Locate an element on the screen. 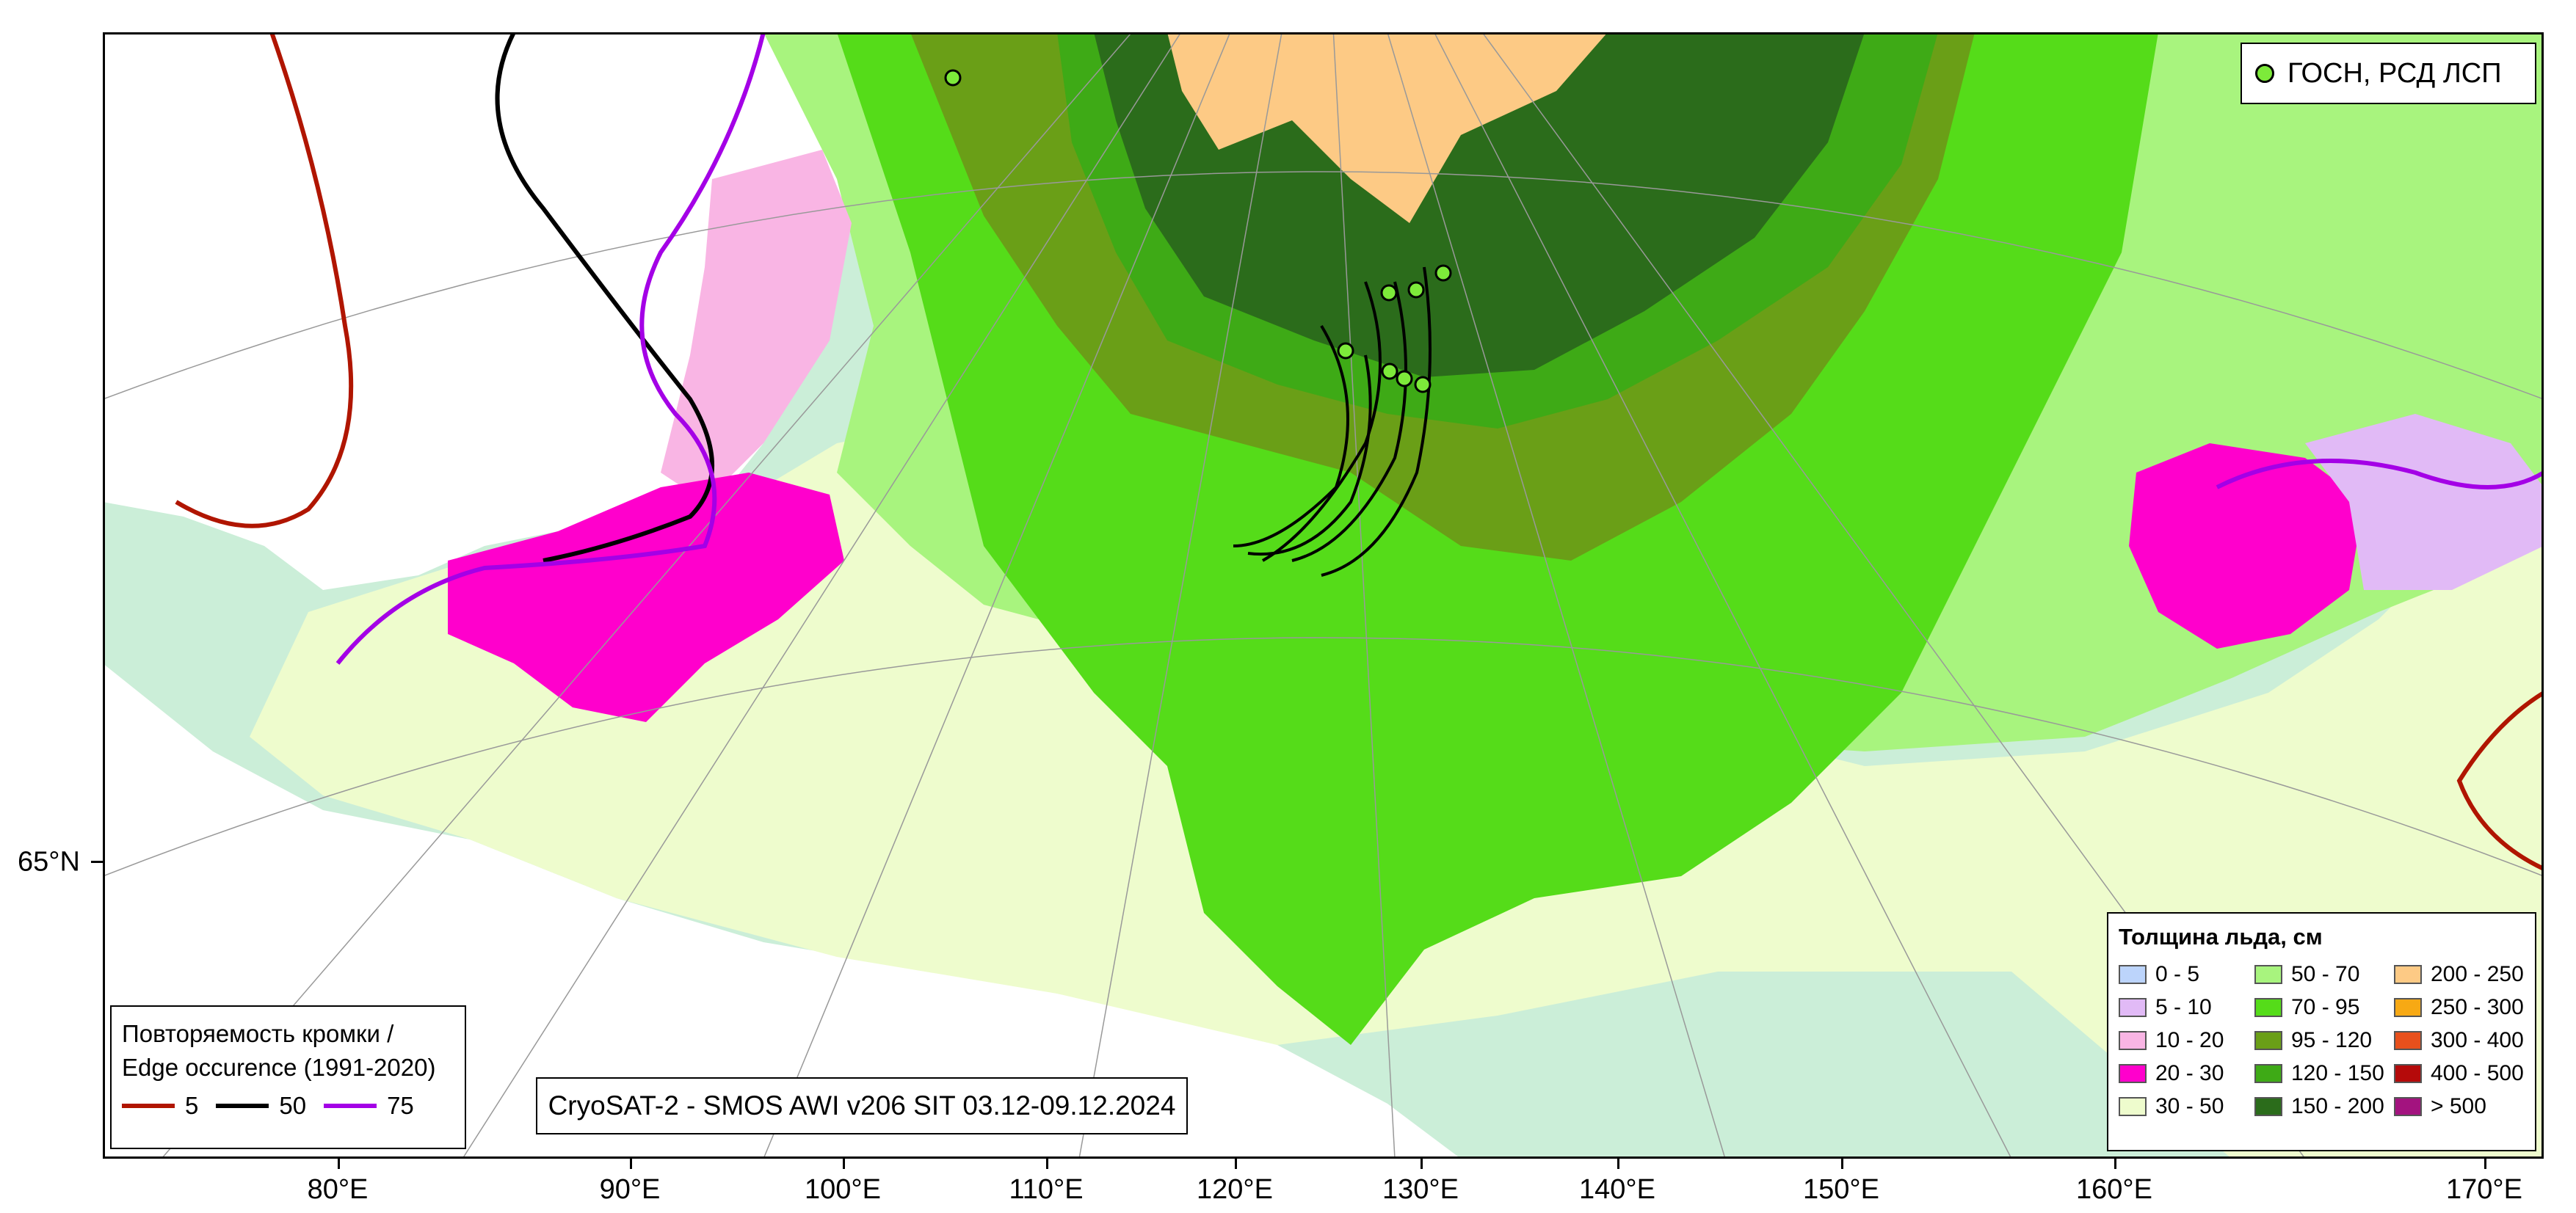 The image size is (2576, 1213). lon-label-90: 90°E is located at coordinates (630, 1189).